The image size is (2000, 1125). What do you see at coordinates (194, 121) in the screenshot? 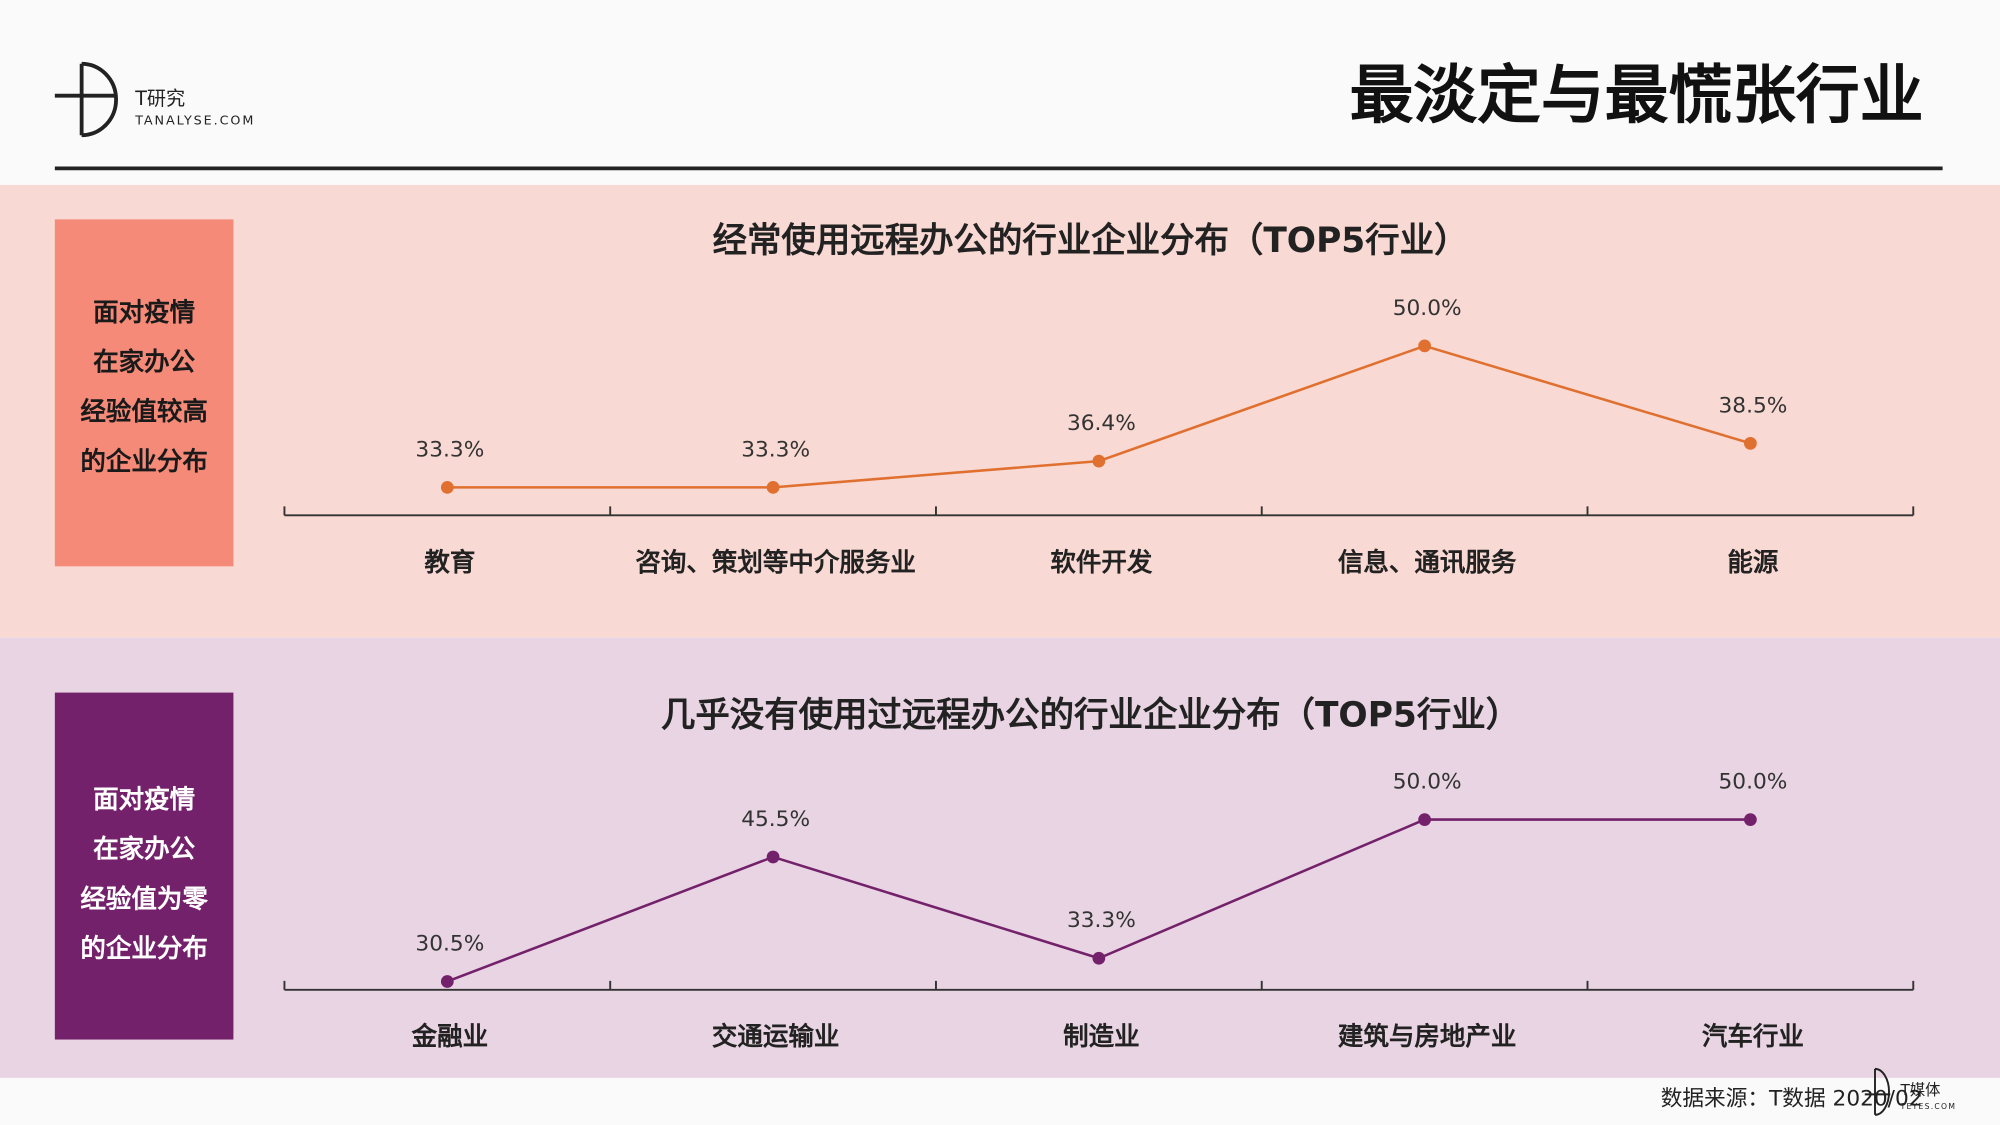
I see `logo-site: TANALYSE.COM` at bounding box center [194, 121].